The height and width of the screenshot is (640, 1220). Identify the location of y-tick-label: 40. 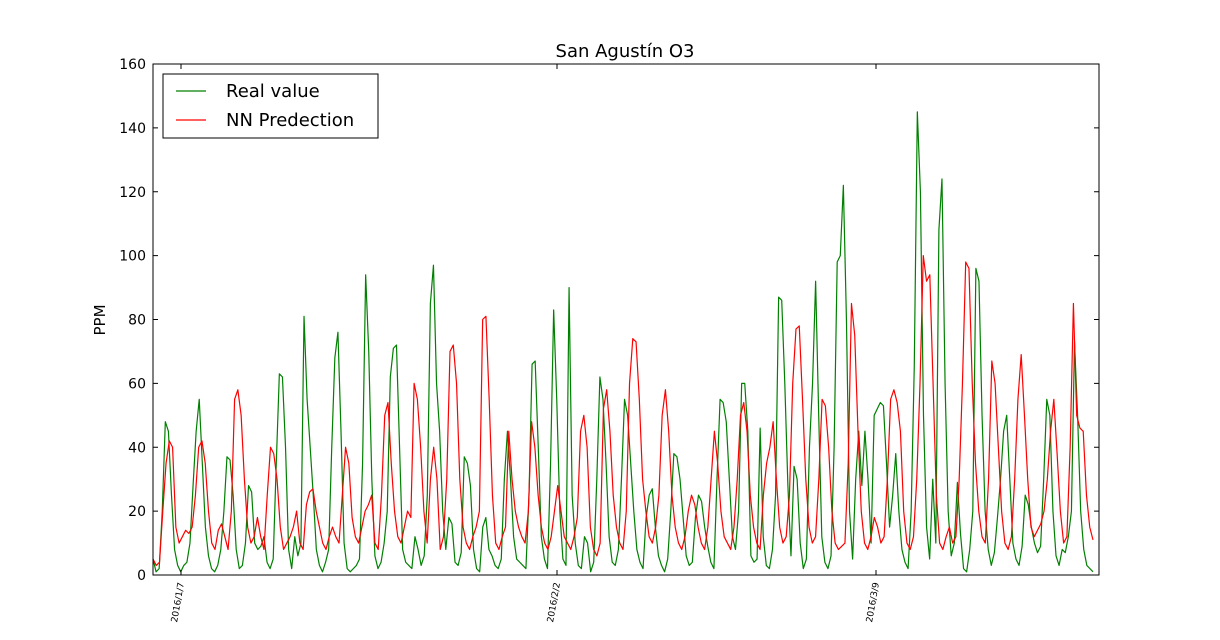
(137, 448).